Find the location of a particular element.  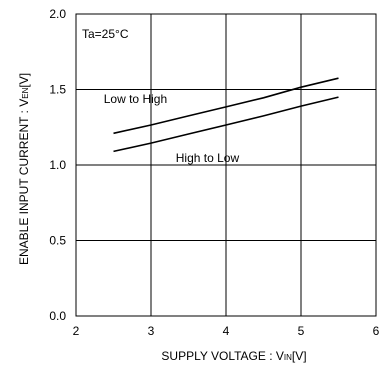

y-tick-label: 1.0 is located at coordinates (57, 165).